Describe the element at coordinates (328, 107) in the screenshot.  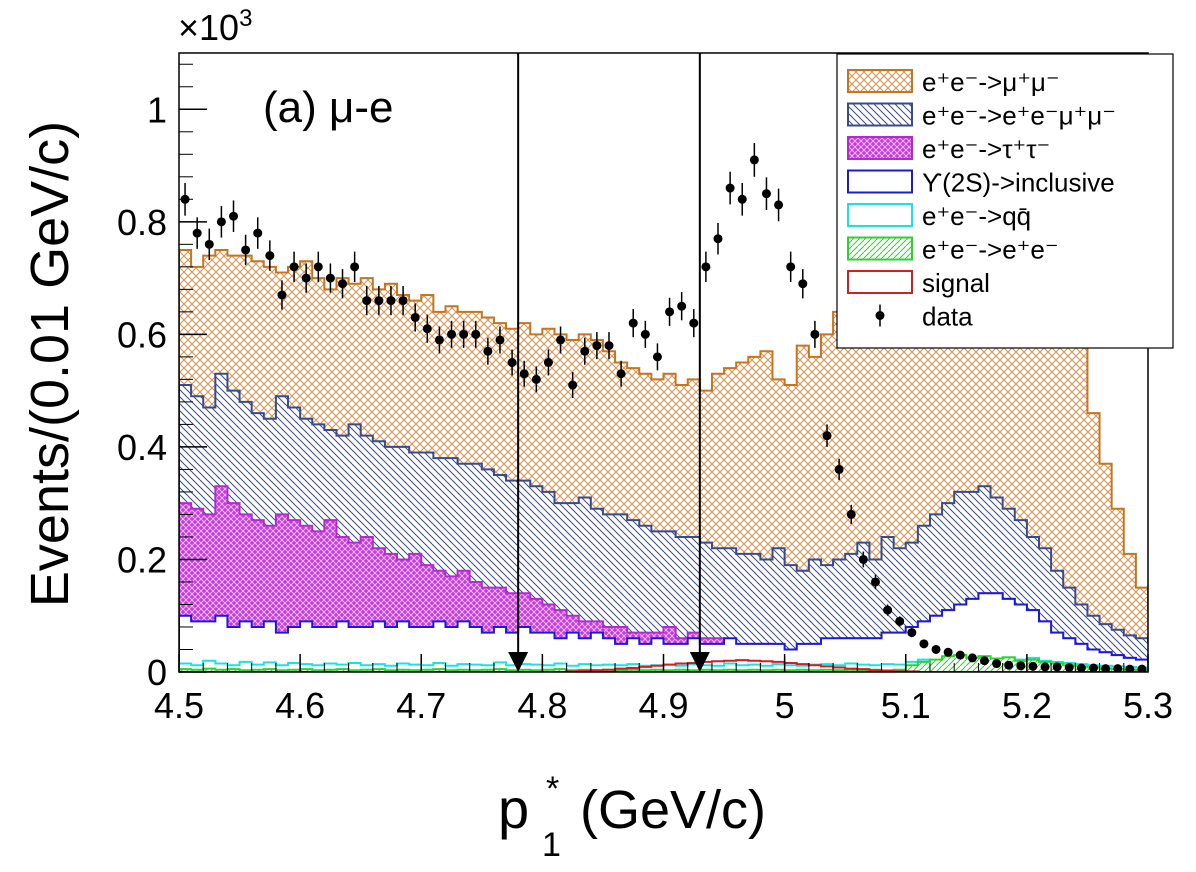
I see `panel-annotation: (a) μ-e` at that location.